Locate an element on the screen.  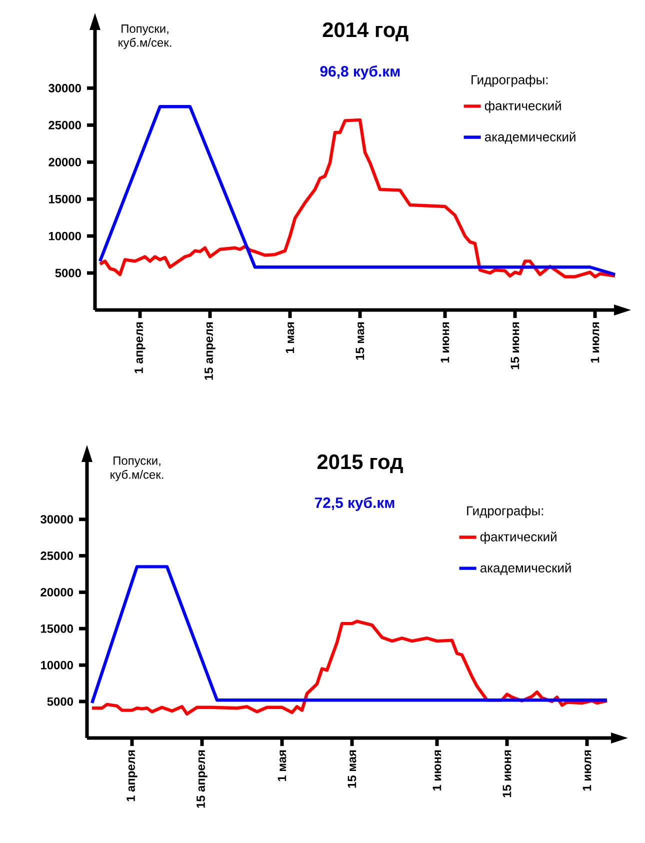
text: 96,8 куб.км is located at coordinates (360, 73).